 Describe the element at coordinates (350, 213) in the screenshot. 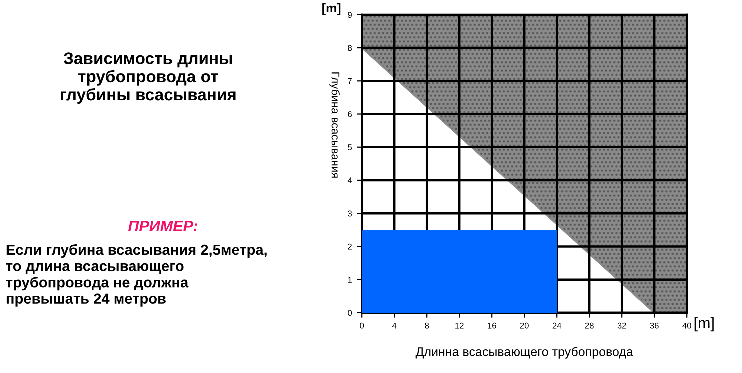

I see `y-tick-label: 3` at that location.